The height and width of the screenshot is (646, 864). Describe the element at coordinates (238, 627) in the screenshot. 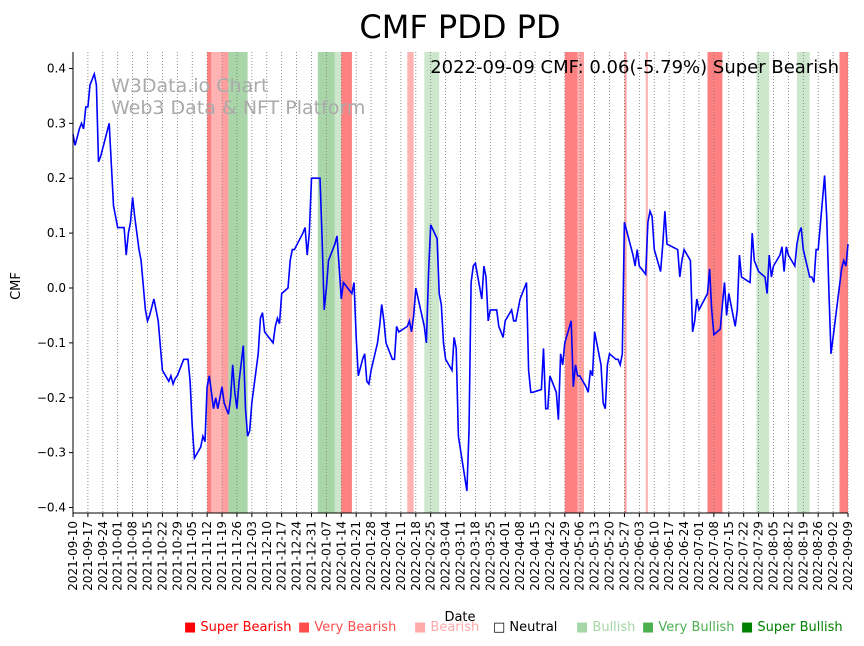

I see `legend-super-bearish: ■ Super Bearish` at that location.